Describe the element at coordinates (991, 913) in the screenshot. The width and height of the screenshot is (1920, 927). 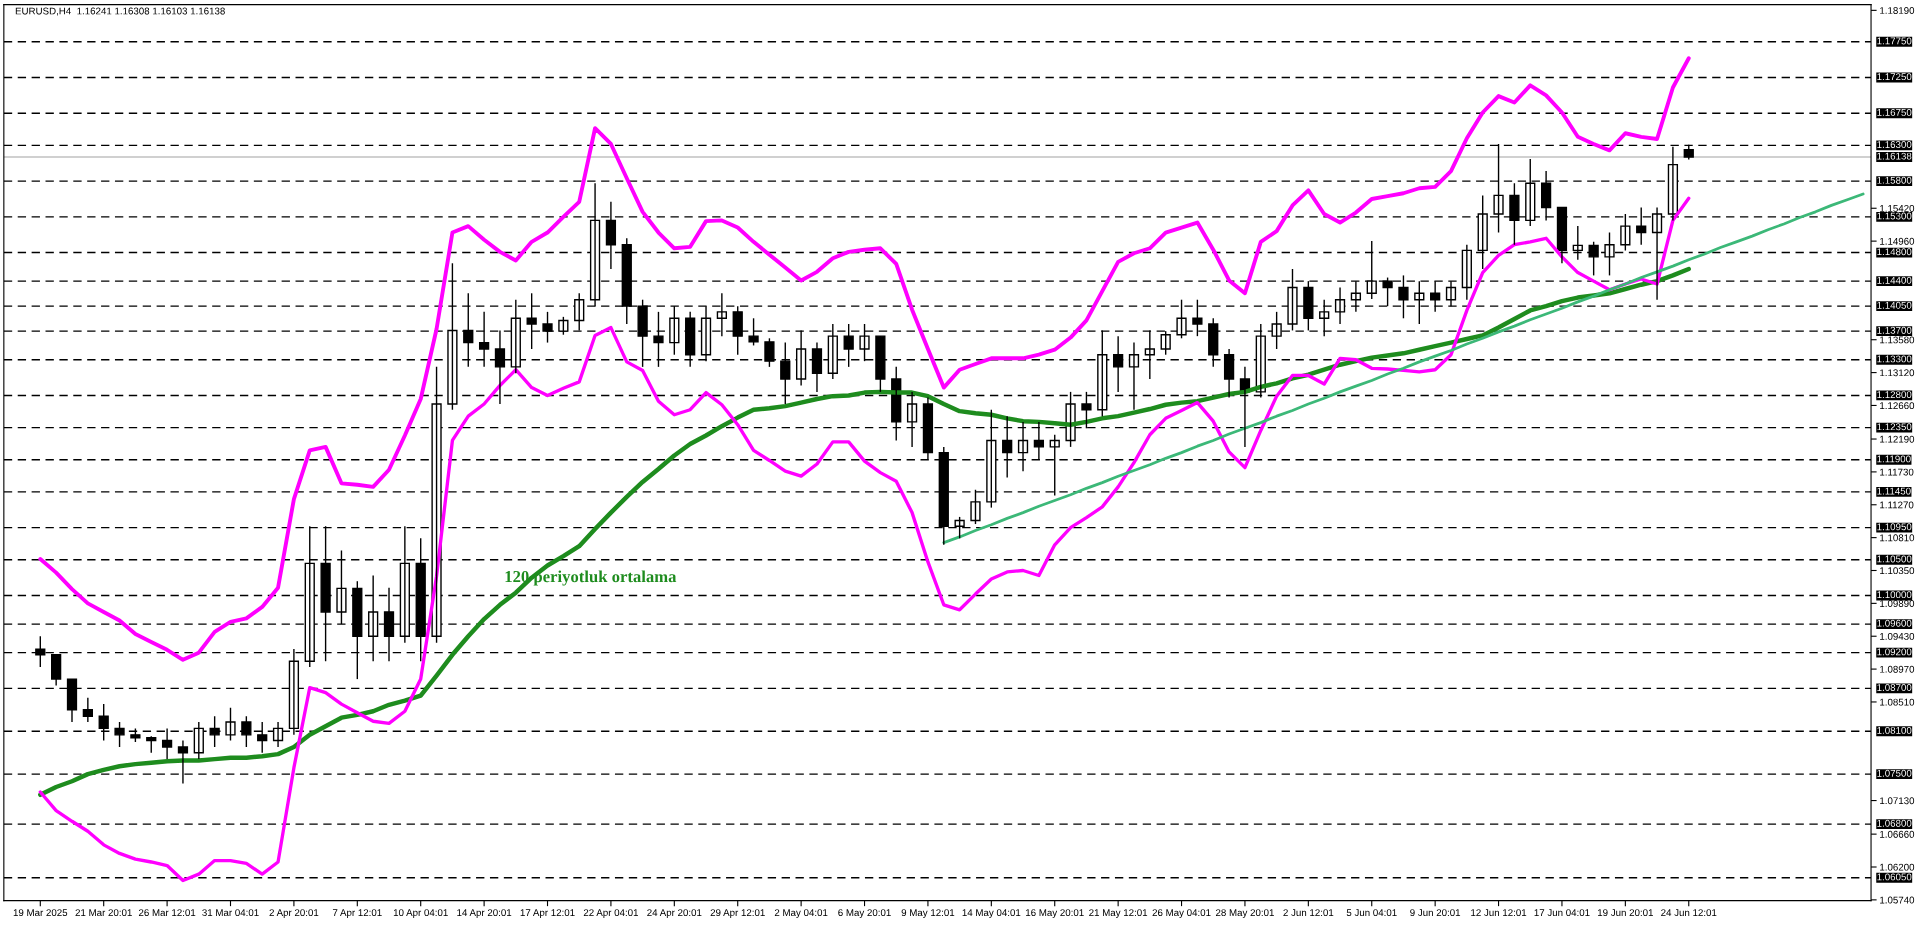
I see `x-tick-label: 14 May 04:01` at that location.